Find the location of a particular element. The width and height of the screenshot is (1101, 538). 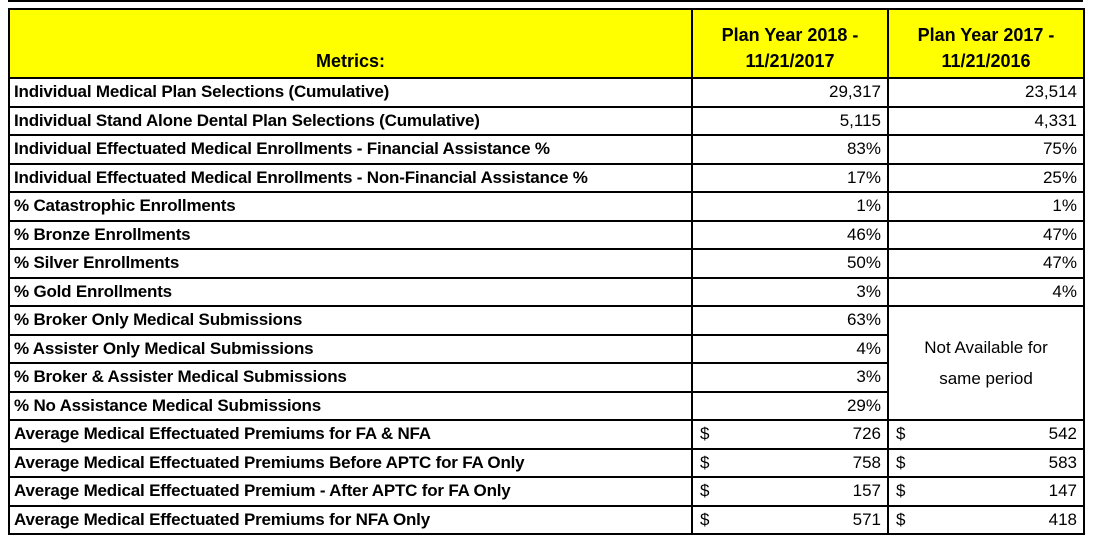

value-2018-cell: 29% is located at coordinates (790, 405).